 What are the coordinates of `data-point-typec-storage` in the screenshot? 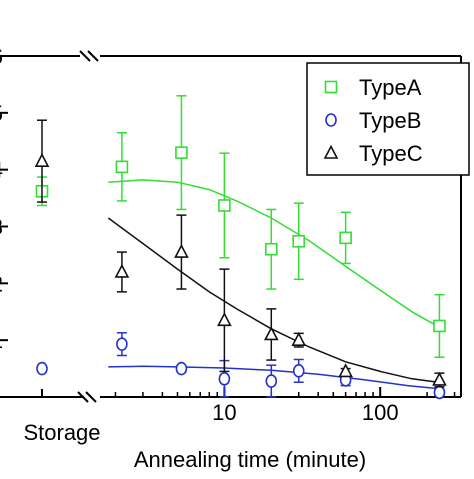 It's located at (42, 159).